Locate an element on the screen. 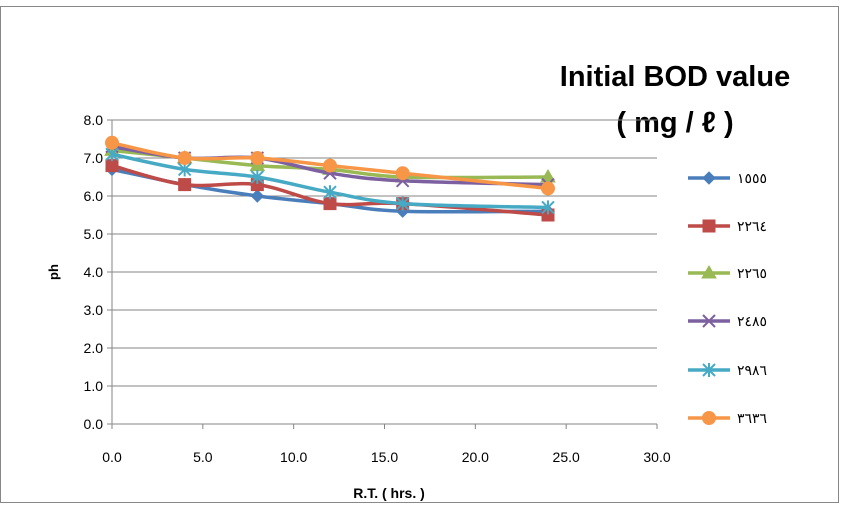 Image resolution: width=841 pixels, height=509 pixels. y-tick-label: 0.0 is located at coordinates (94, 424).